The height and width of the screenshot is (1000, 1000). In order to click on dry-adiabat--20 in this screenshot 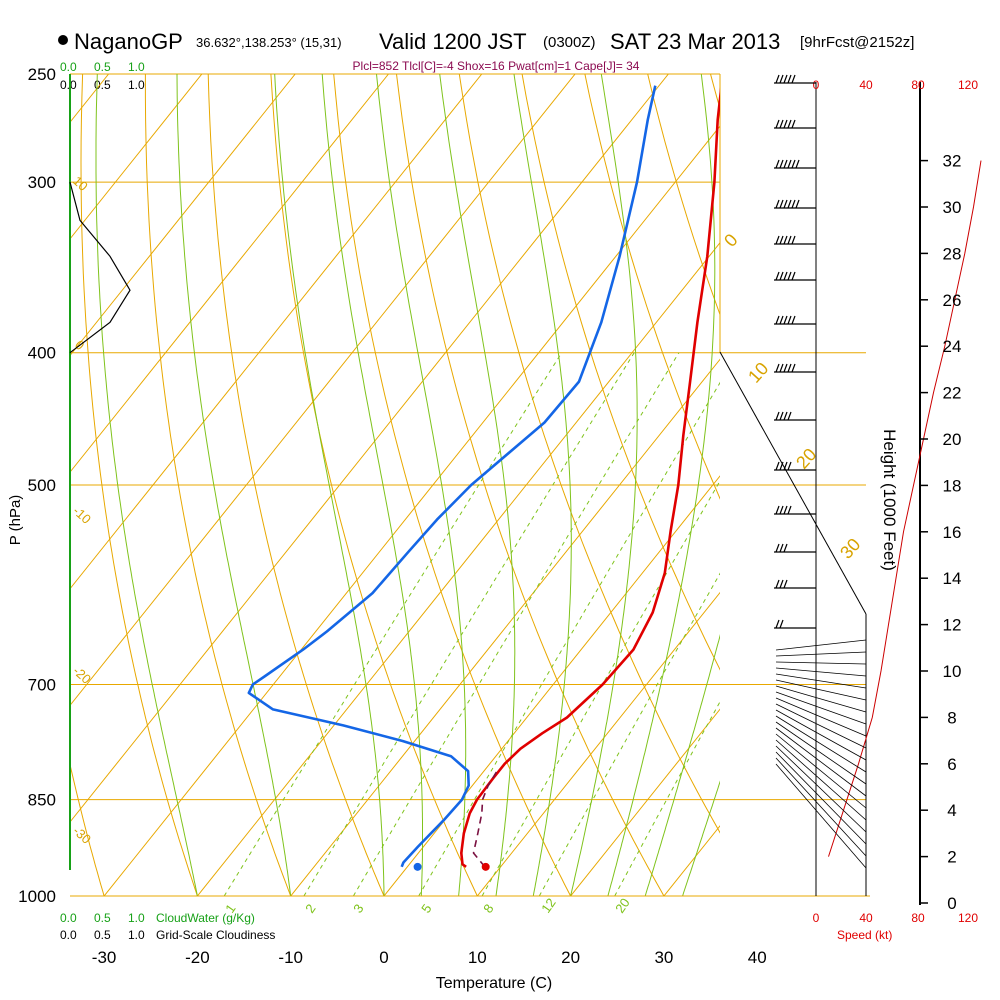, I will do `click(139, 485)`.